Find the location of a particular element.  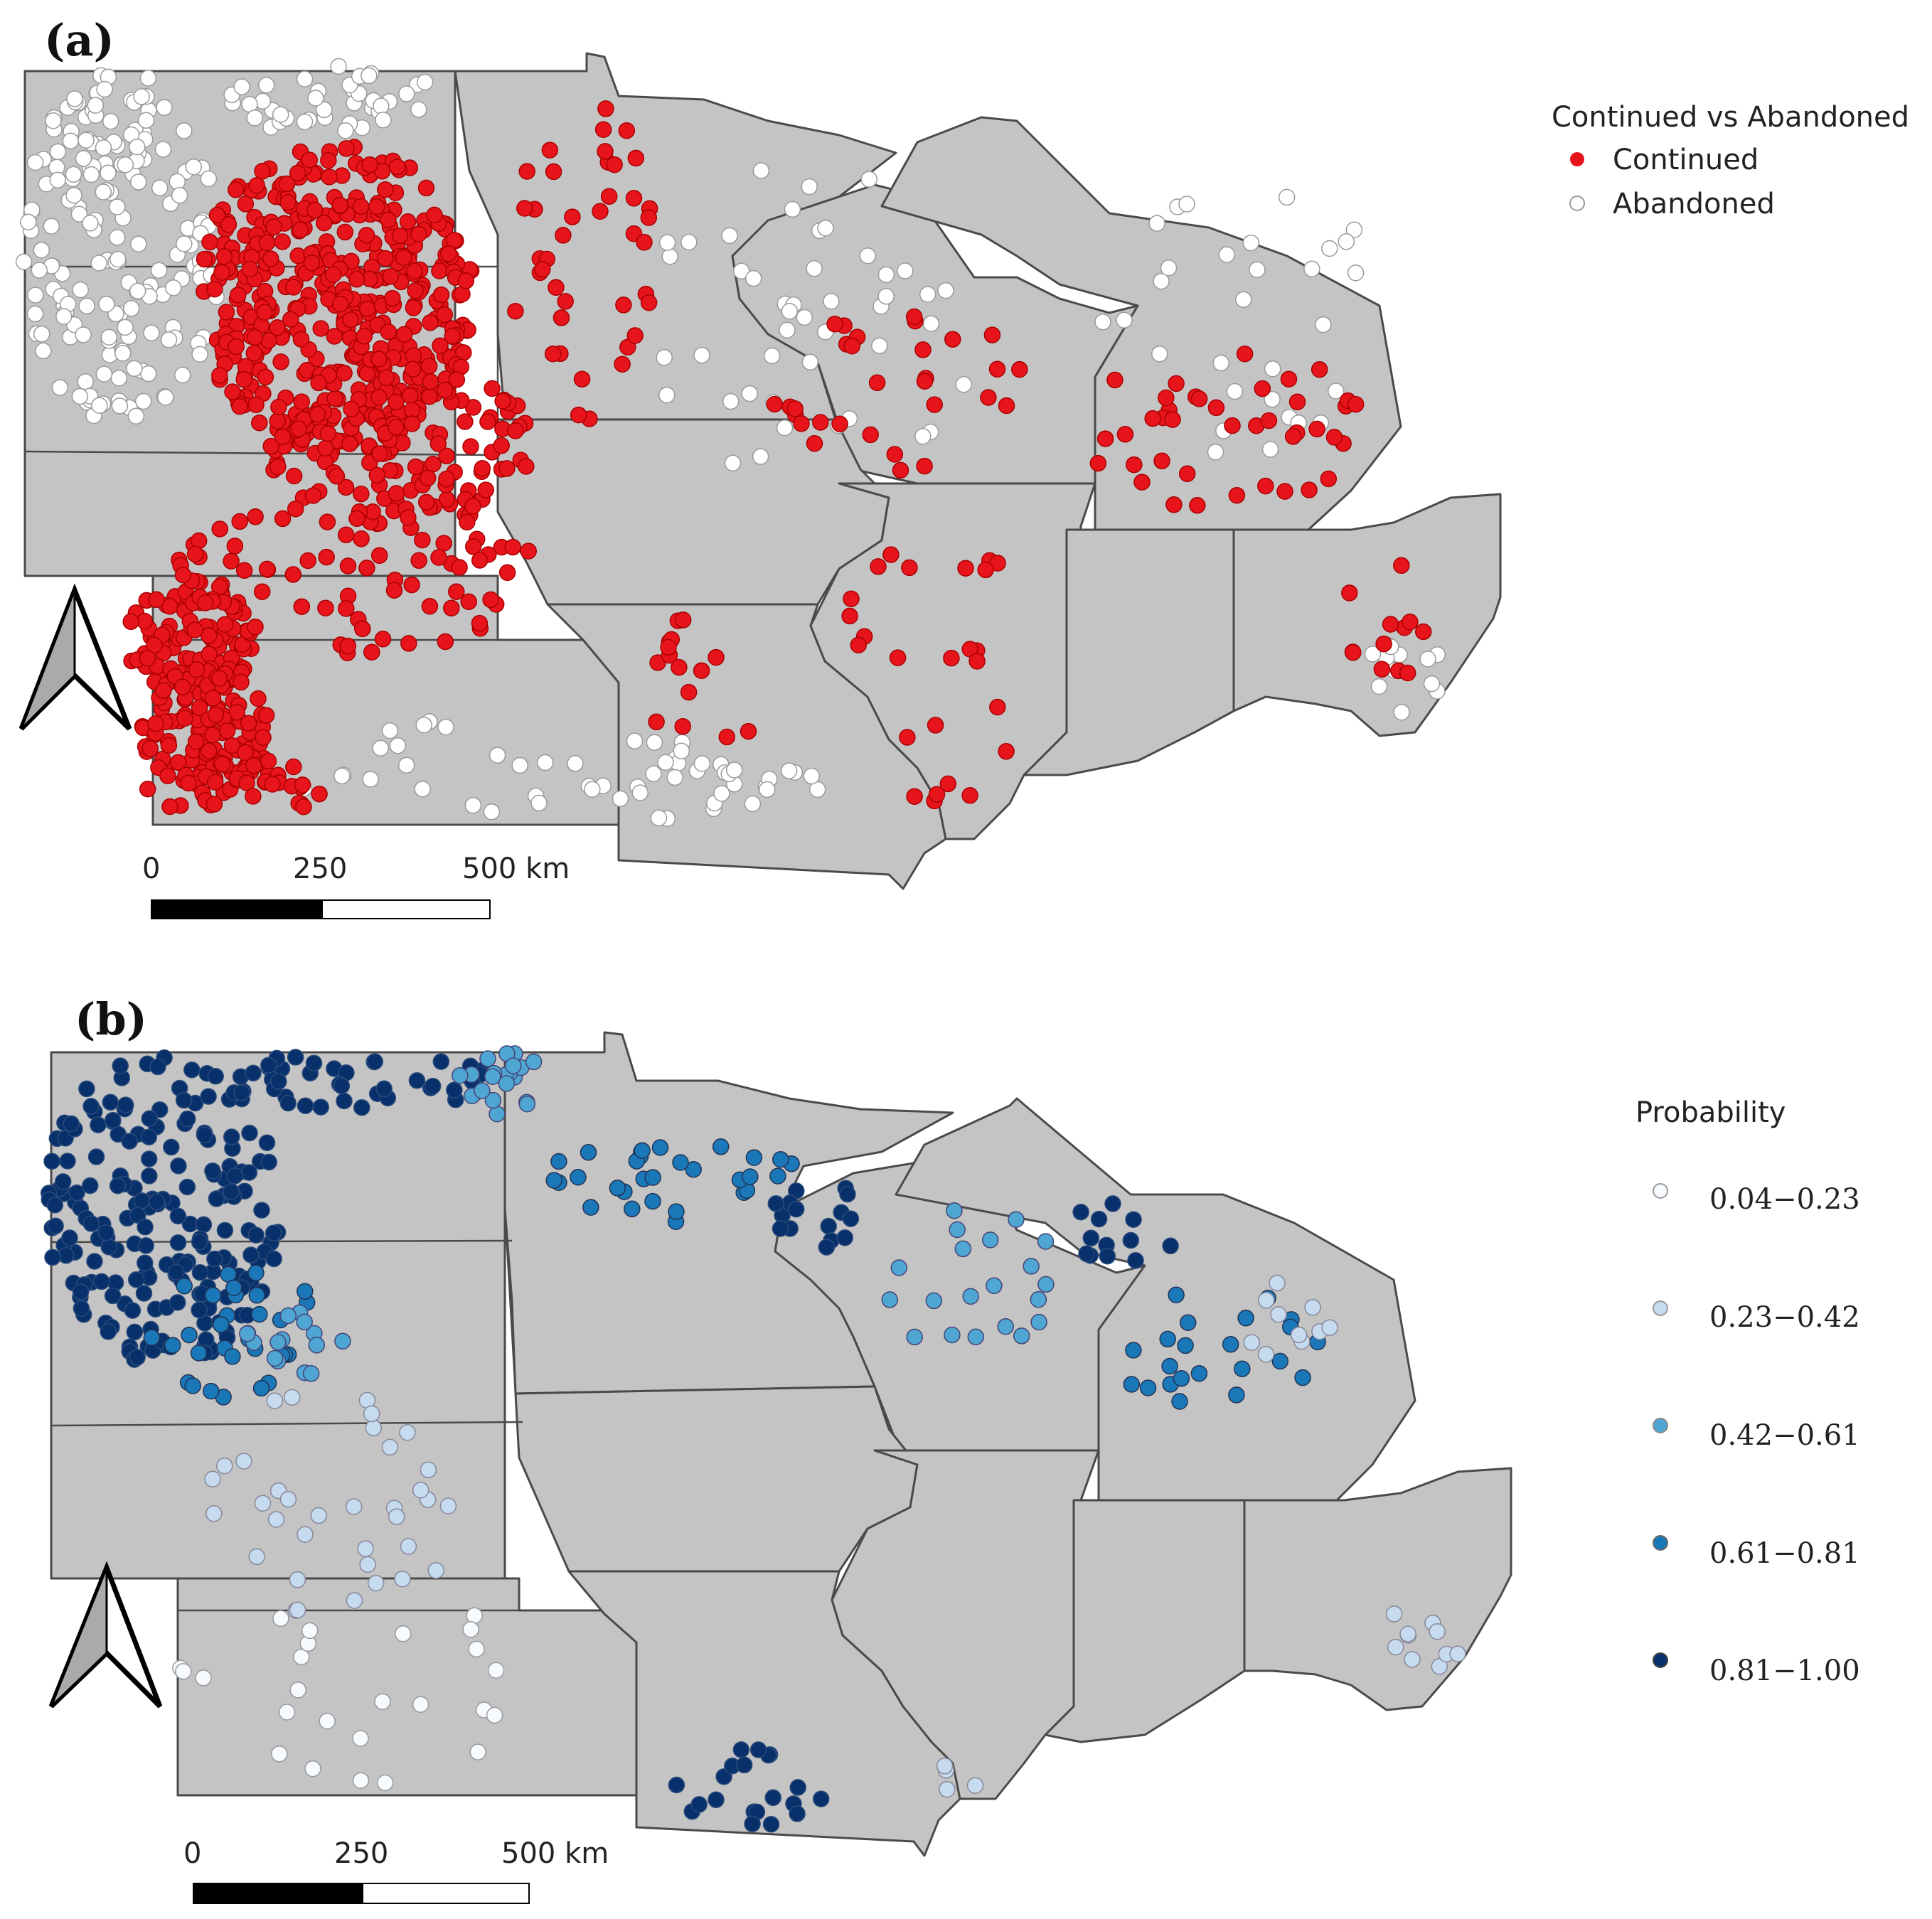

state-line-sd-ne-a is located at coordinates (261, 453).